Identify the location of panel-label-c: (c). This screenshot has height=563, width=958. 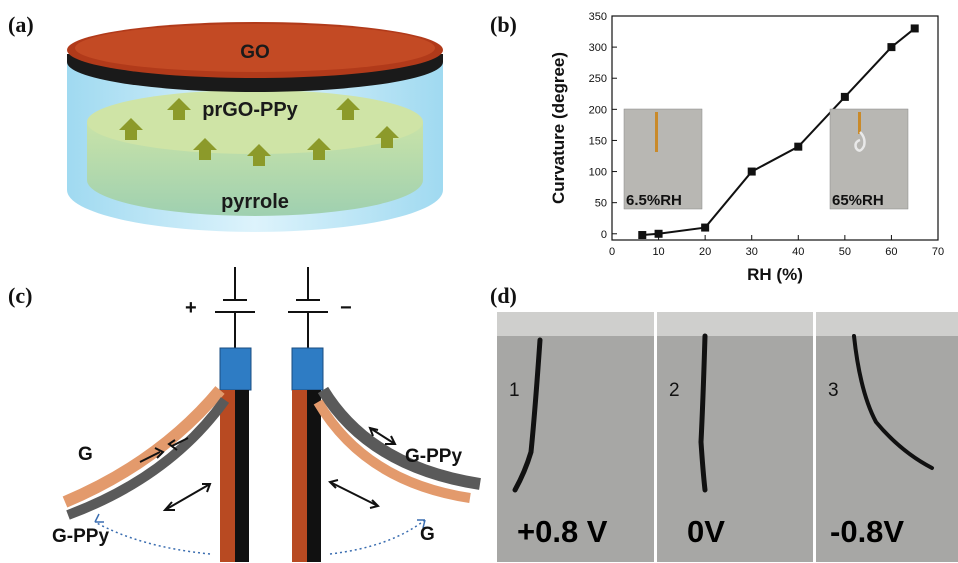
(20, 295).